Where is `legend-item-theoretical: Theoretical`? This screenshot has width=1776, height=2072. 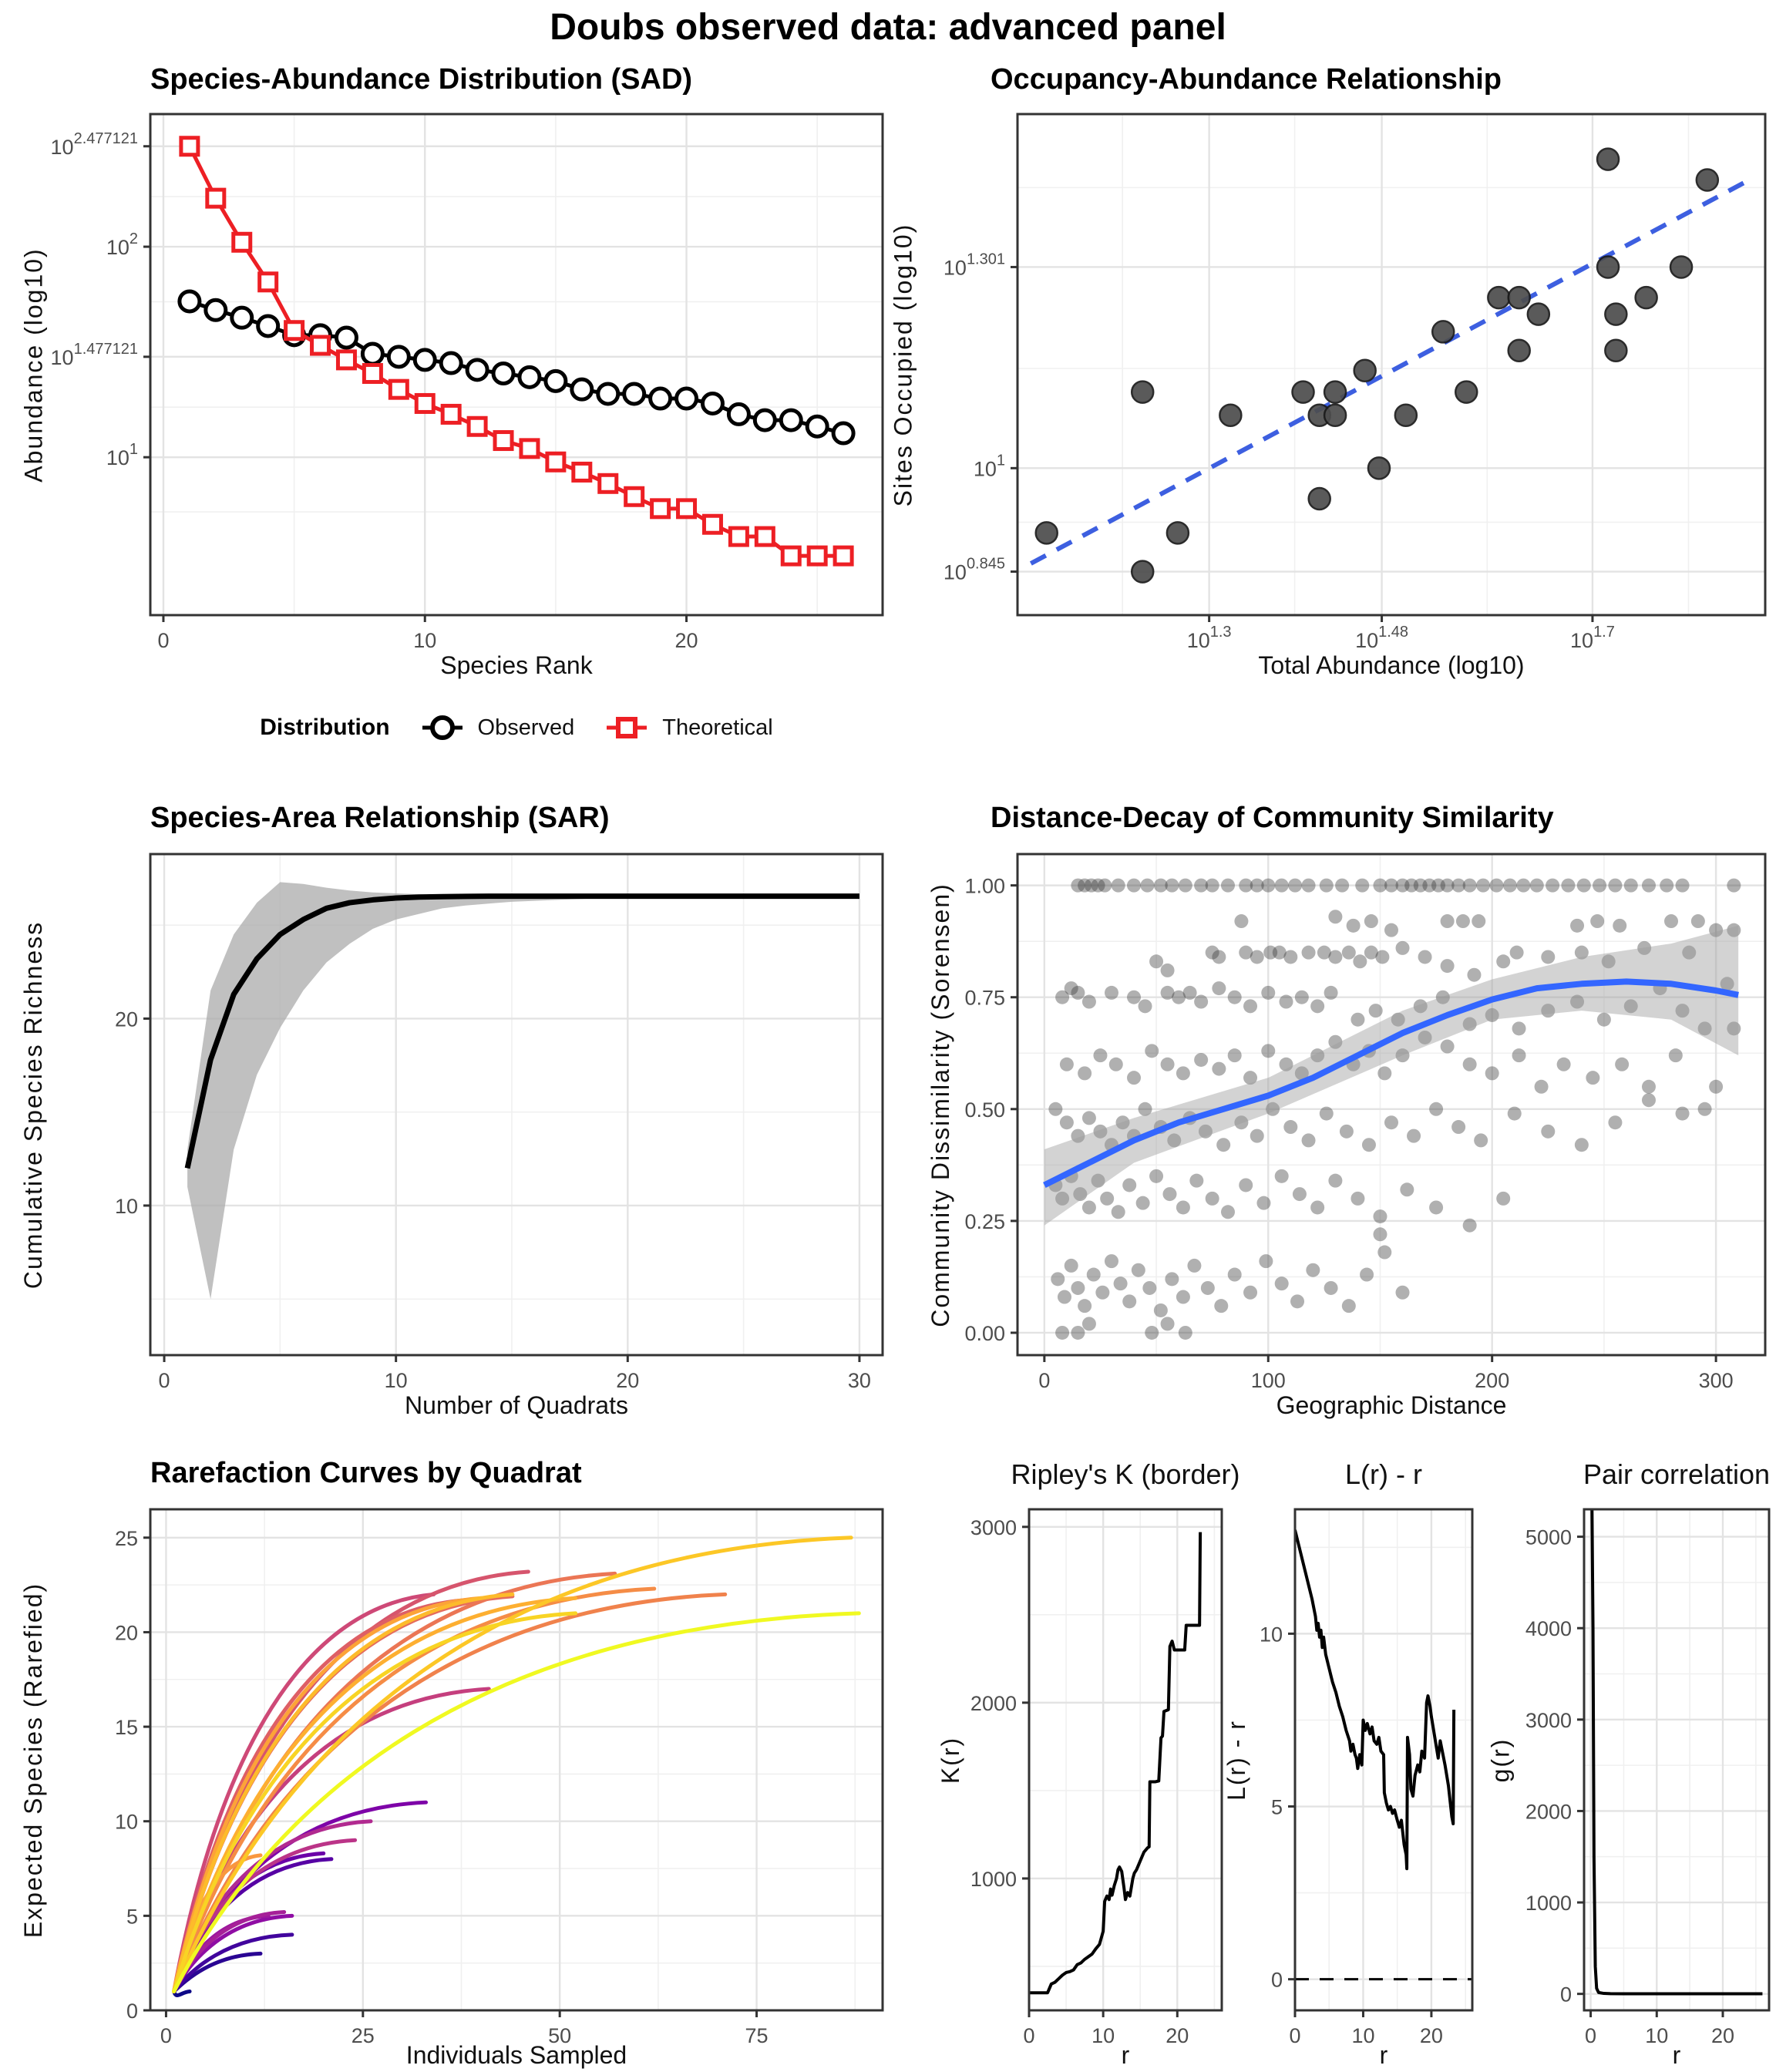 legend-item-theoretical: Theoretical is located at coordinates (688, 728).